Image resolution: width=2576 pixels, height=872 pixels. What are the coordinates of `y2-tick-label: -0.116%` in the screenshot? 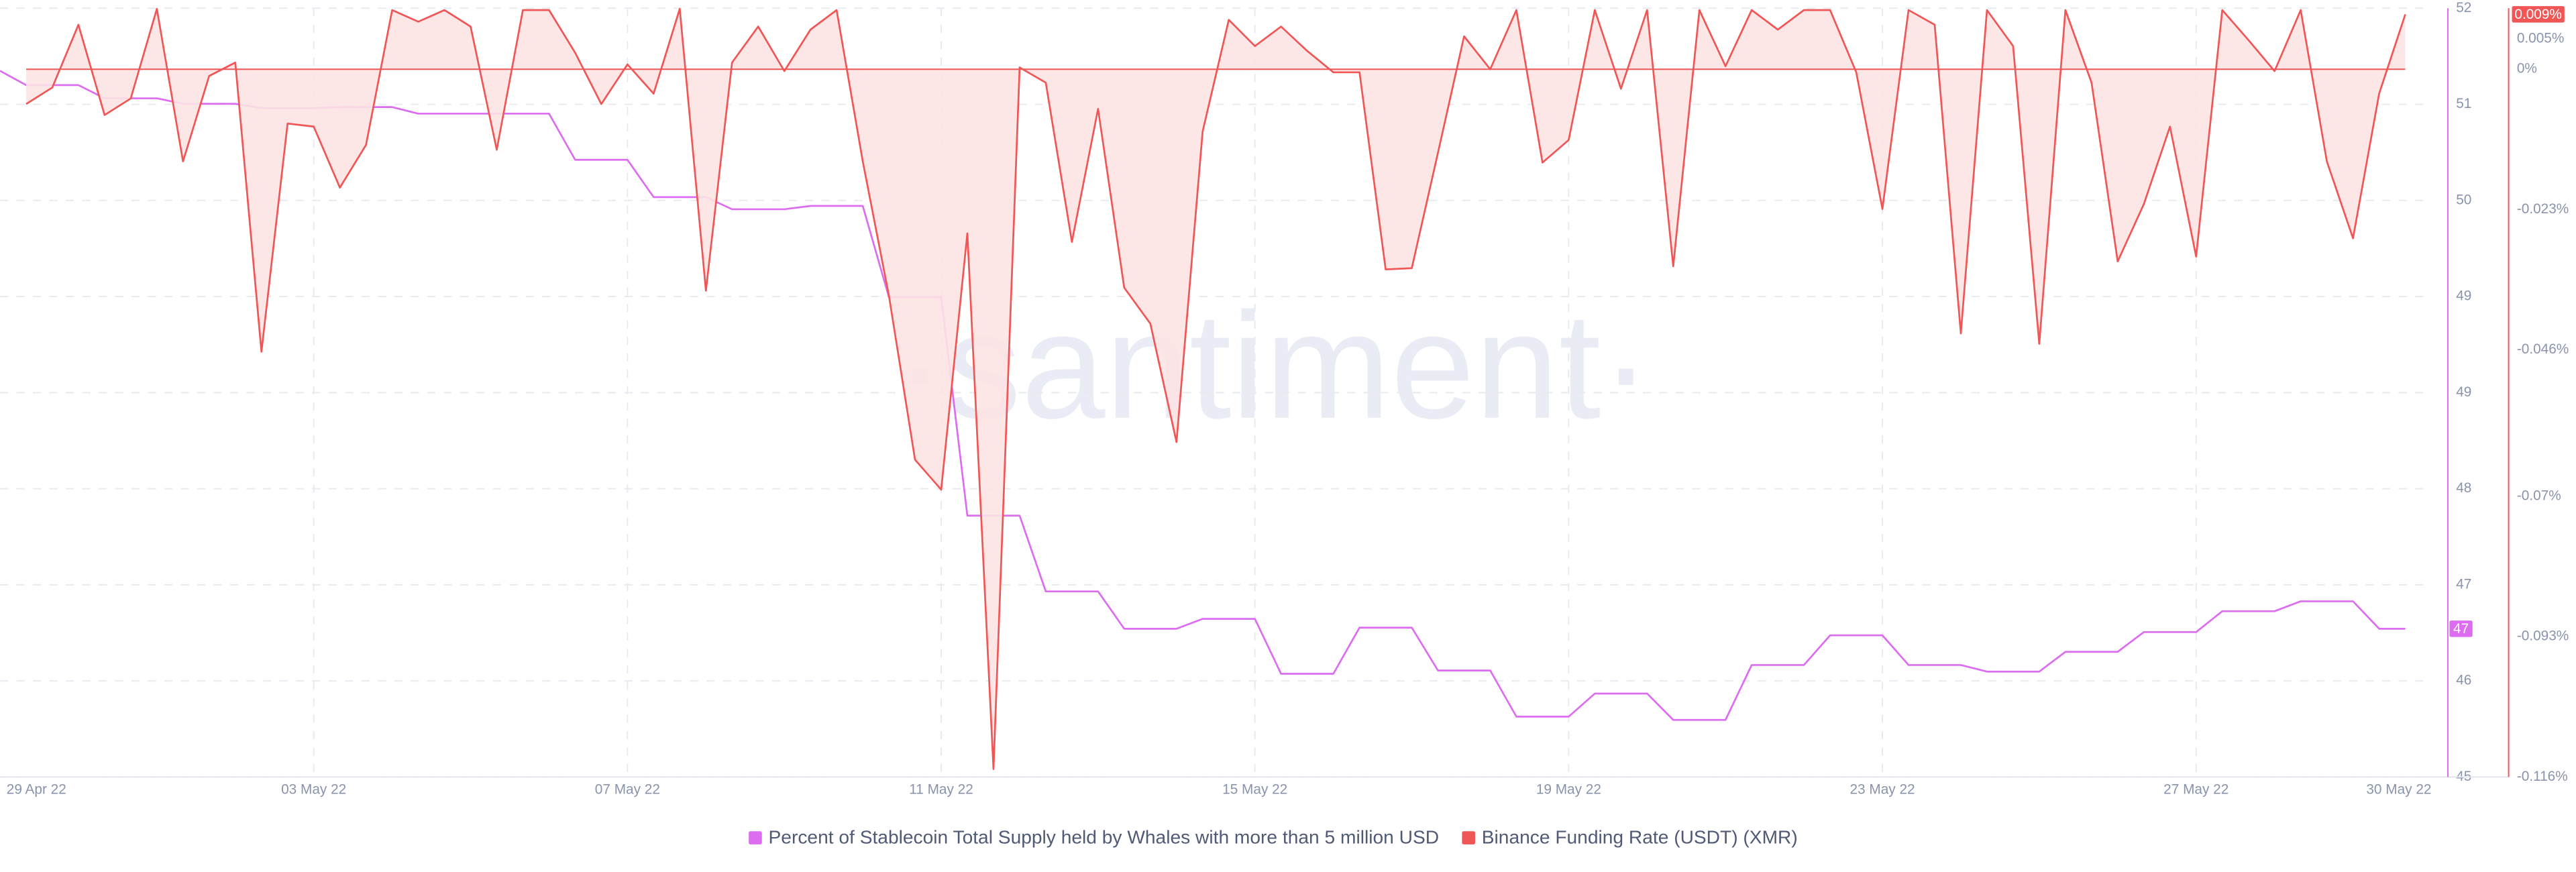 It's located at (2542, 776).